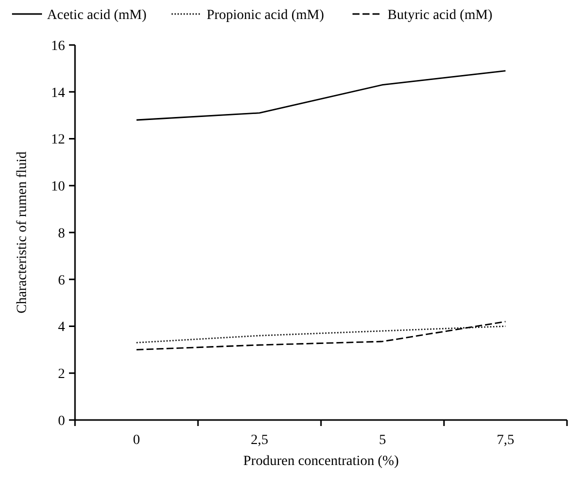  I want to click on y-tick-label: 14, so click(58, 93).